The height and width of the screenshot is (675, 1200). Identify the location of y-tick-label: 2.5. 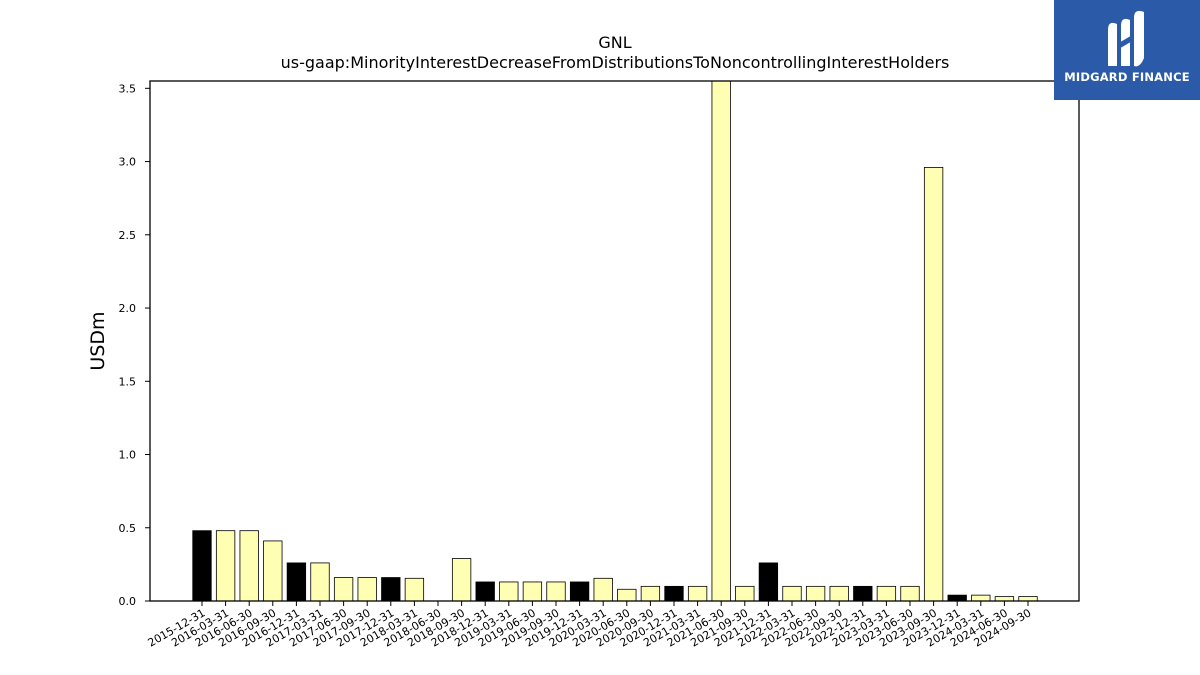
(128, 235).